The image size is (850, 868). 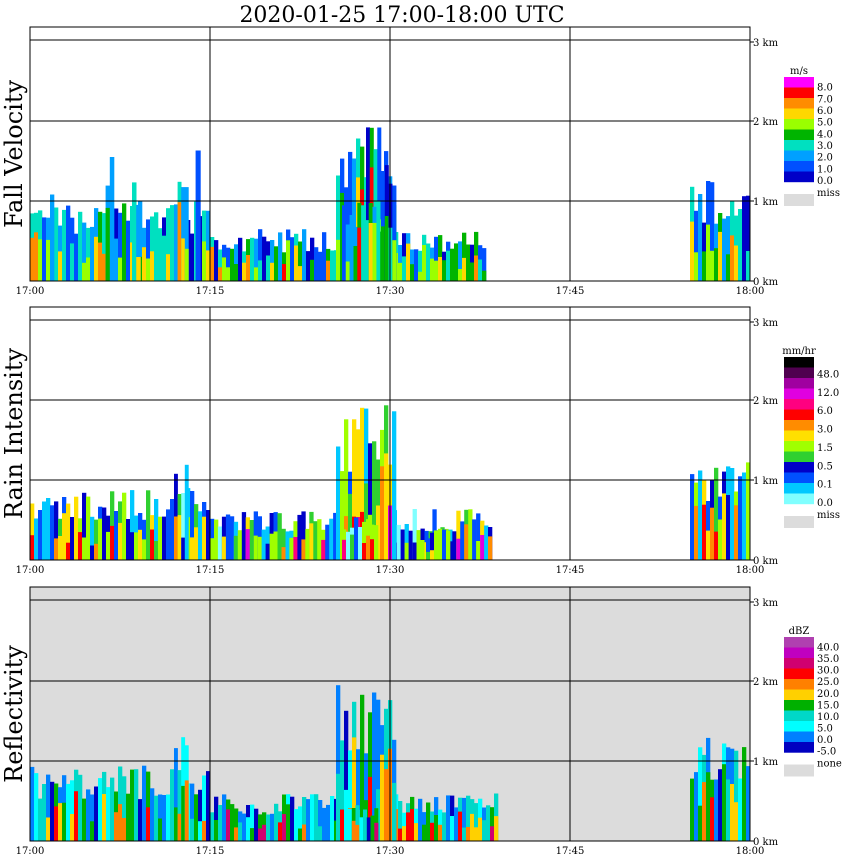 What do you see at coordinates (799, 770) in the screenshot?
I see `colorbar-missing-swatch` at bounding box center [799, 770].